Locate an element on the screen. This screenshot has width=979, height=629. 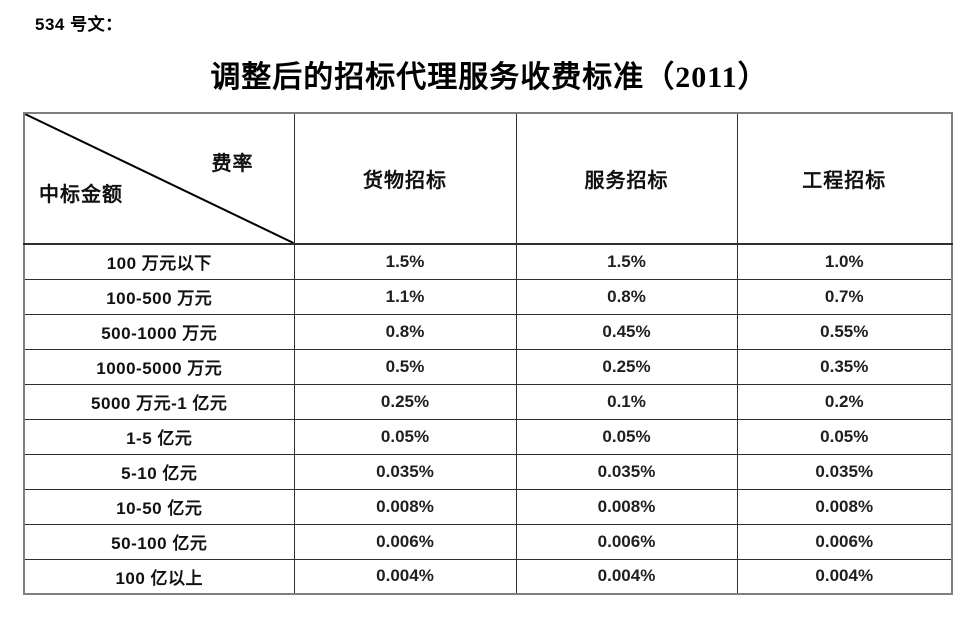
row-label: 100 万元以下 is located at coordinates (159, 261).